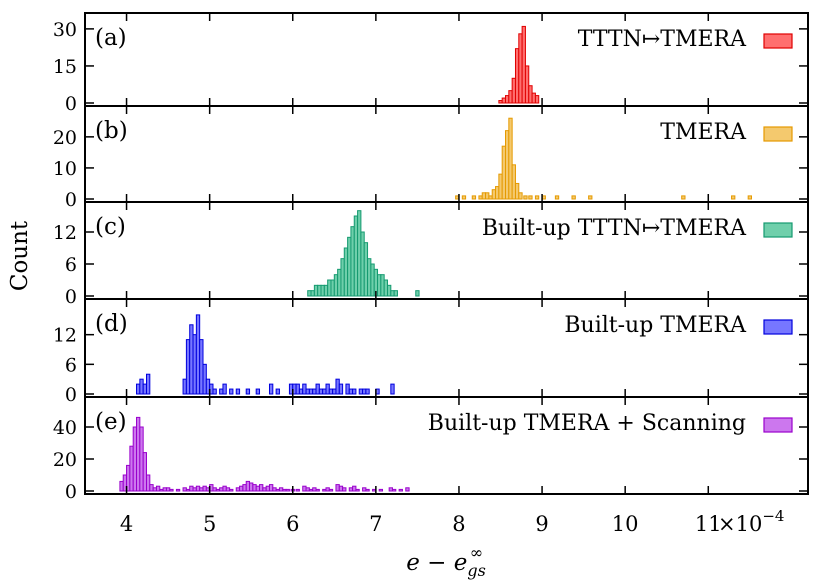 The image size is (830, 582). What do you see at coordinates (71, 200) in the screenshot?
I see `ytick-label-b-0: 0` at bounding box center [71, 200].